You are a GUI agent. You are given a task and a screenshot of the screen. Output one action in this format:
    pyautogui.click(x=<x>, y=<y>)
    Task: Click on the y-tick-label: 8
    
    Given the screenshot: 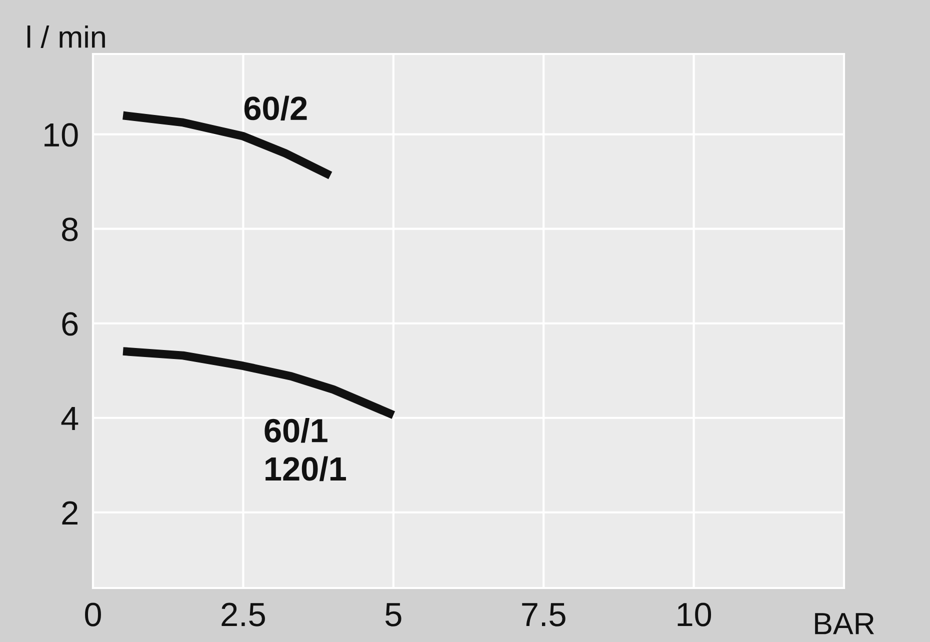 What is the action you would take?
    pyautogui.click(x=70, y=230)
    